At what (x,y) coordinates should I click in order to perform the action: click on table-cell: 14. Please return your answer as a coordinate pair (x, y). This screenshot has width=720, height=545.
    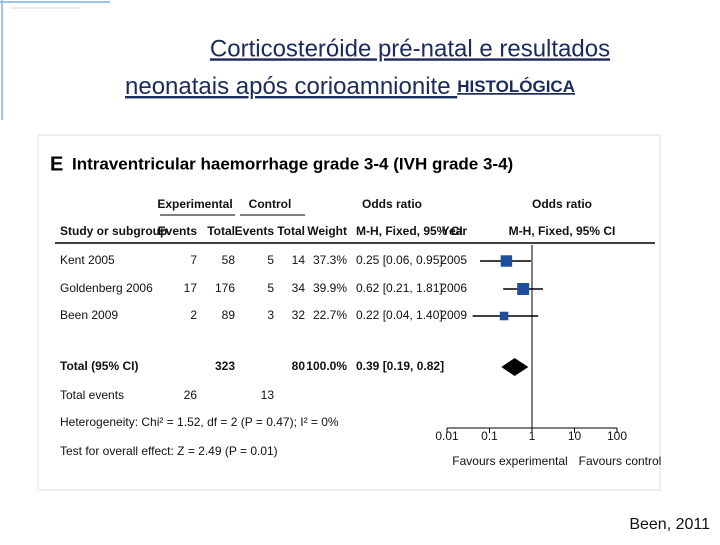
    Looking at the image, I should click on (299, 260).